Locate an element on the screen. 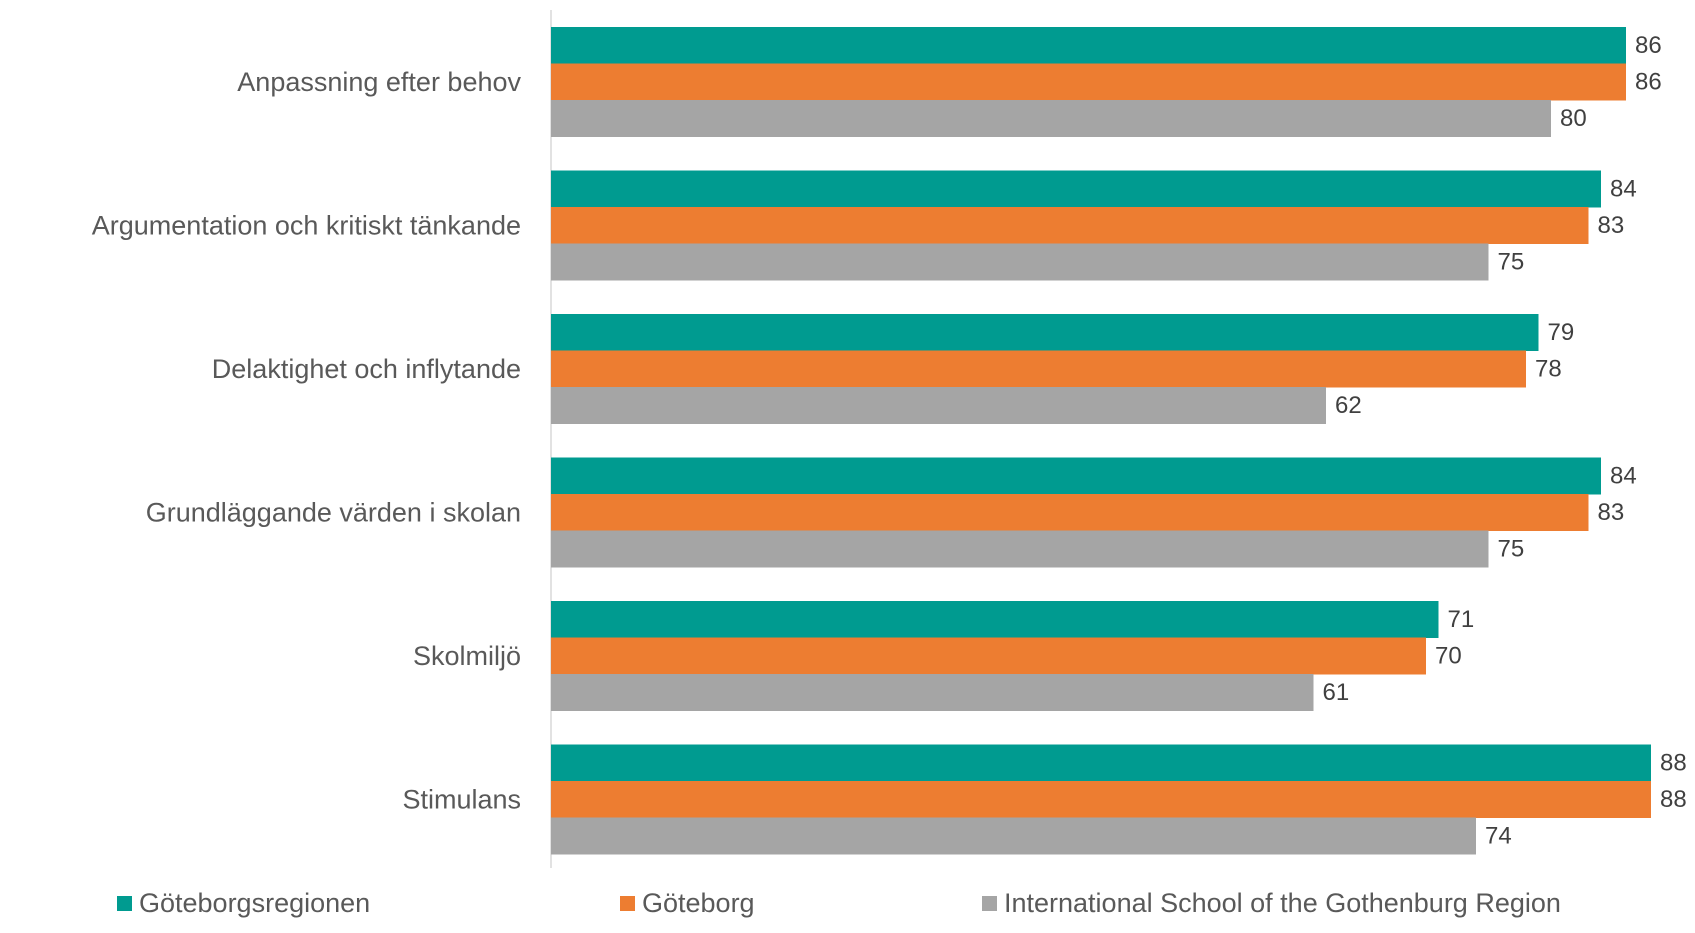 Image resolution: width=1695 pixels, height=933 pixels. category-label-anpassning-efter-behov: Anpassning efter behov is located at coordinates (379, 82).